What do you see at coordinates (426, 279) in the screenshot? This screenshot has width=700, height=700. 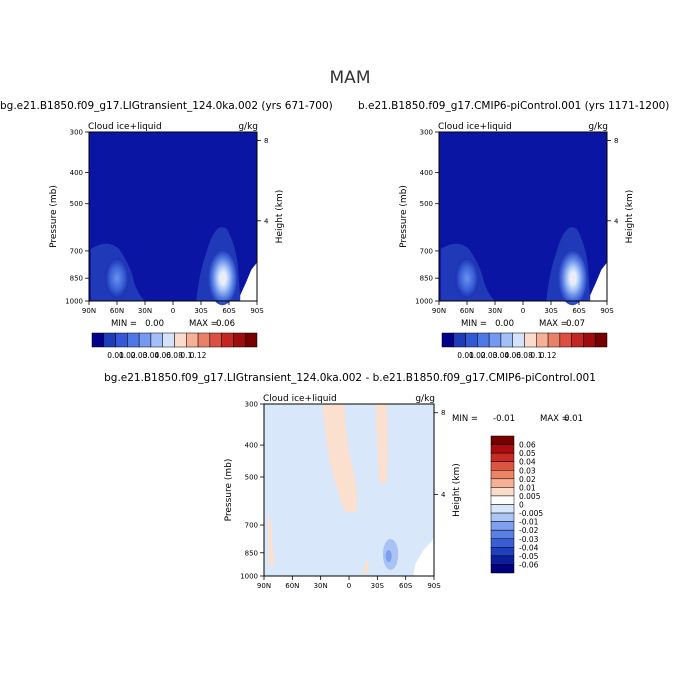 I see `y-tick-label: 850` at bounding box center [426, 279].